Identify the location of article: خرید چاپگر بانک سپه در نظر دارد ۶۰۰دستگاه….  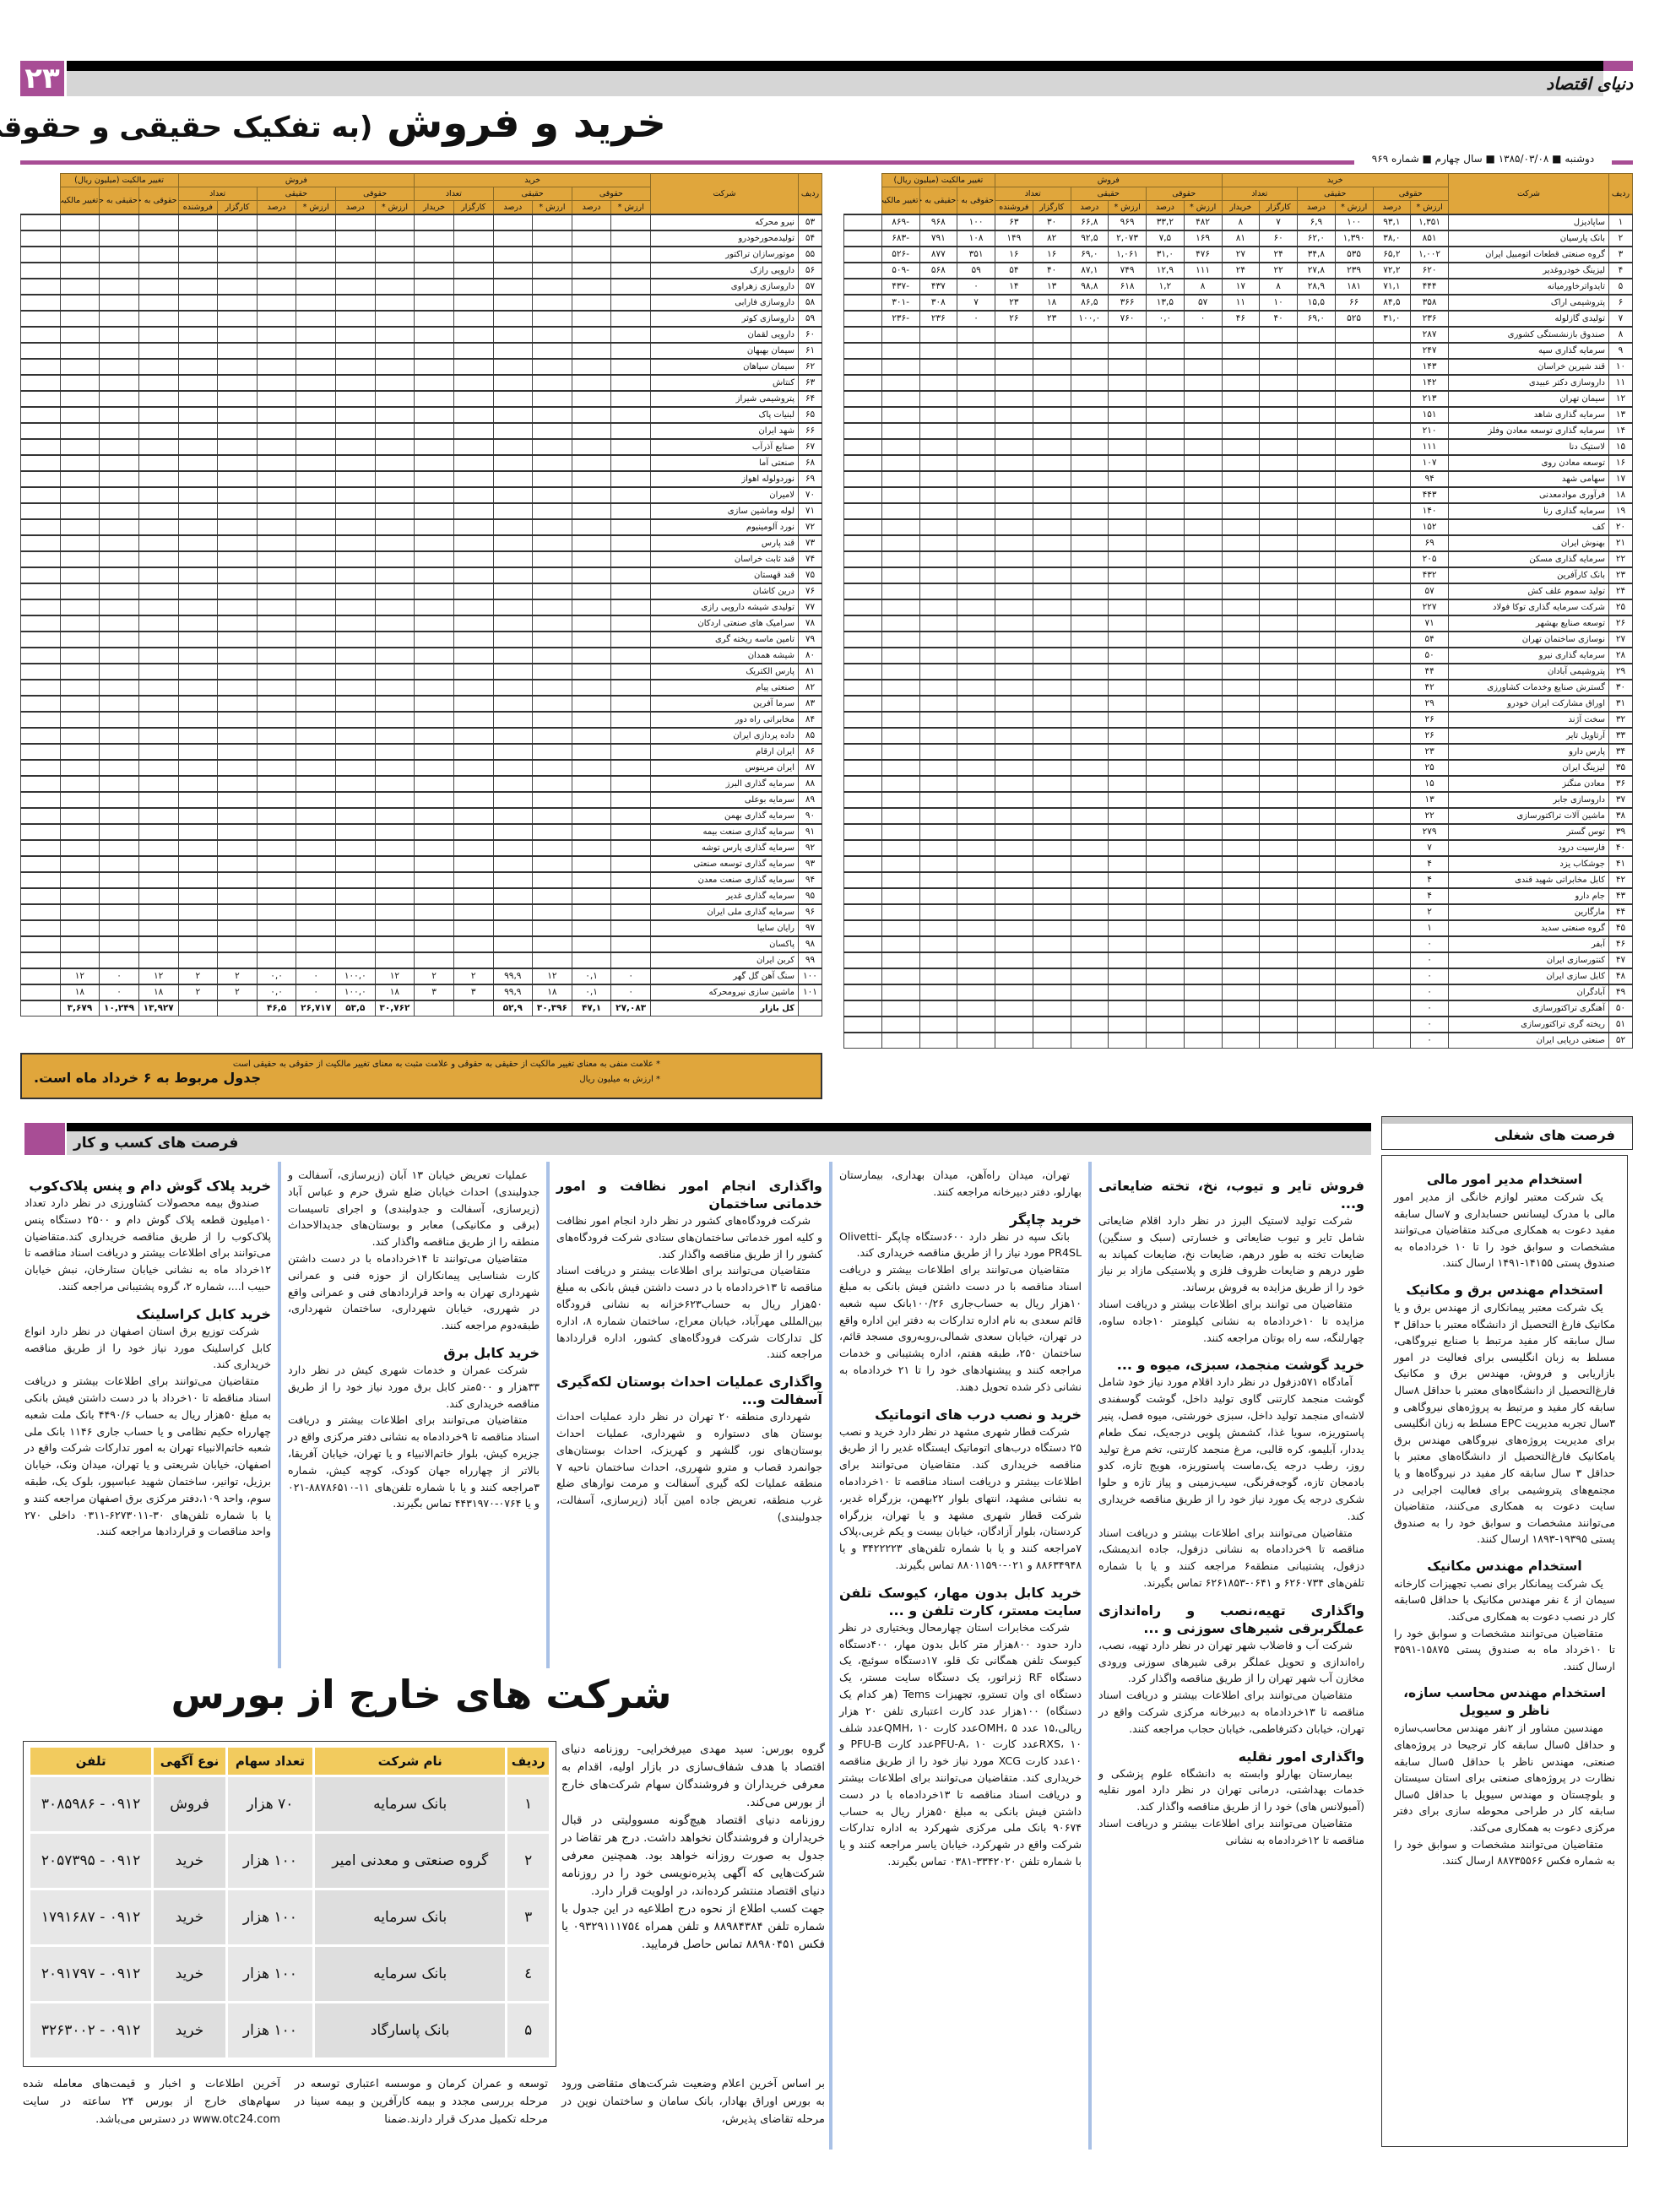
(961, 1303).